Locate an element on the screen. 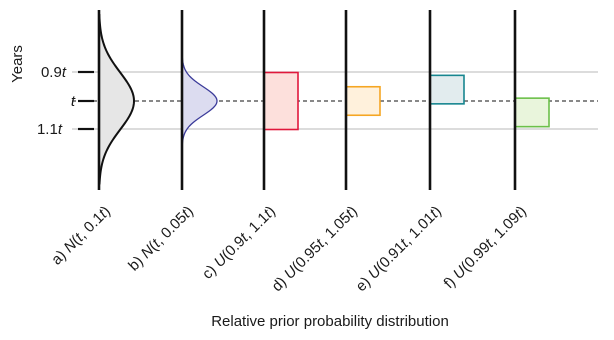  panel-label-a: a) N(t, 0.1t) is located at coordinates (81, 236).